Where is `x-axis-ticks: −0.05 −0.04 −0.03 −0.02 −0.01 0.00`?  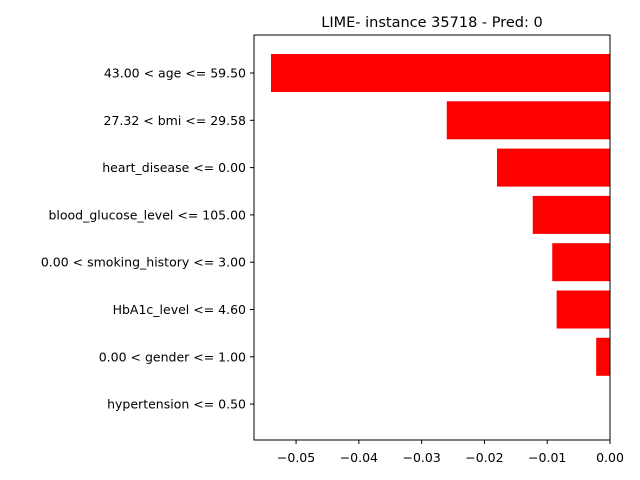 x-axis-ticks: −0.05 −0.04 −0.03 −0.02 −0.01 0.00 is located at coordinates (450, 452).